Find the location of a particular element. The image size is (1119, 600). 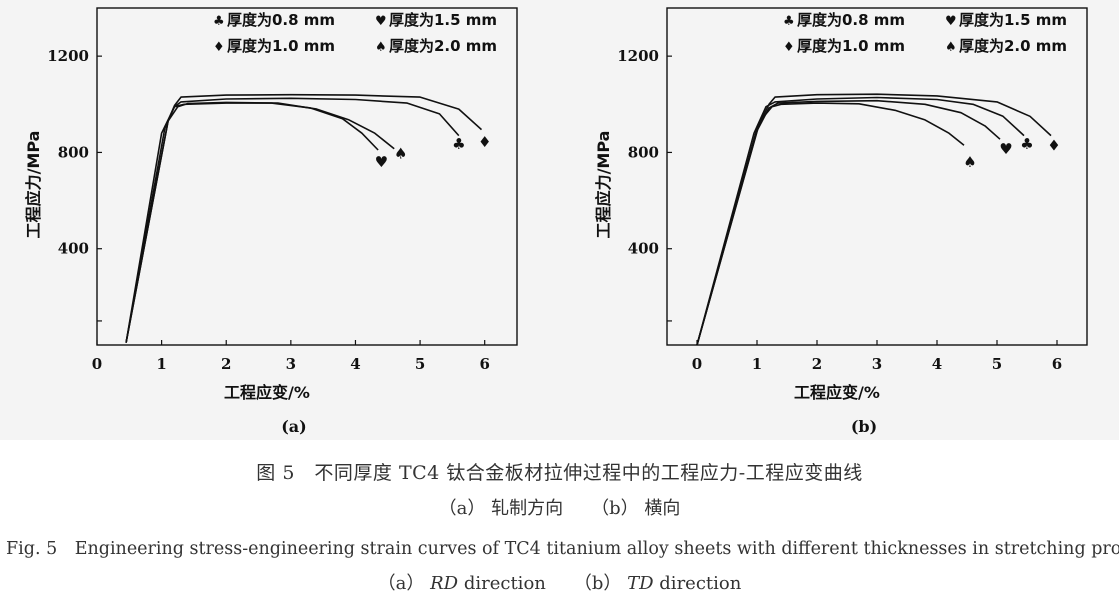

panel-a-series-marker-1: ♣ is located at coordinates (458, 144).